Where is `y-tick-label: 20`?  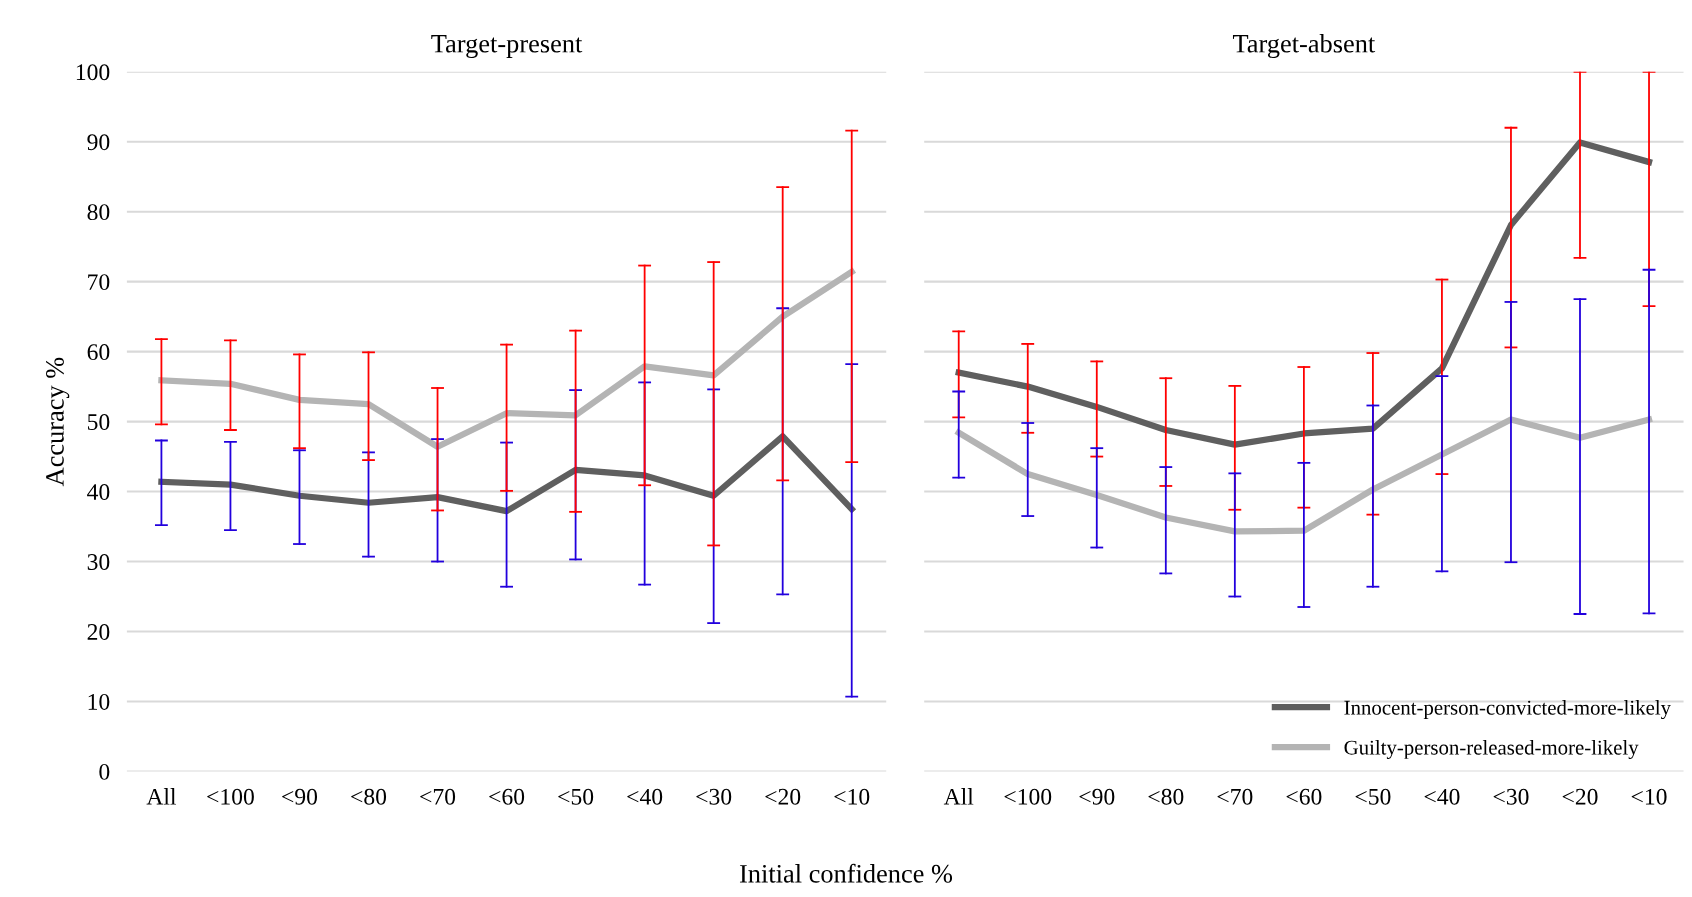 y-tick-label: 20 is located at coordinates (98, 631).